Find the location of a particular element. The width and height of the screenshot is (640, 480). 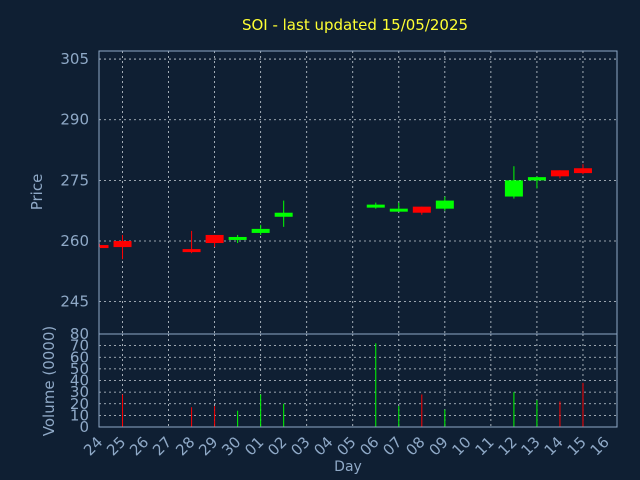

volume-tick-label: 0 is located at coordinates (84, 427).